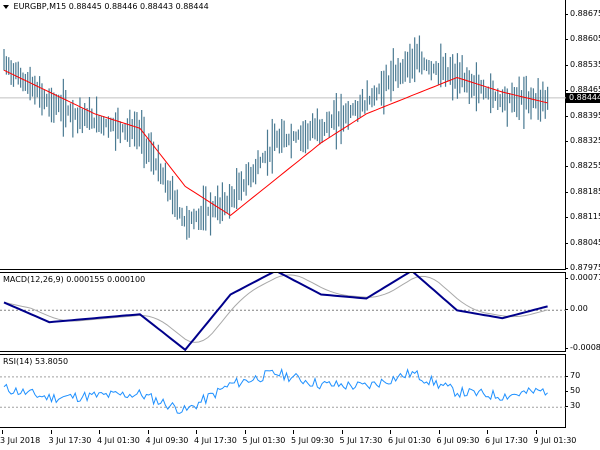 This screenshot has width=600, height=450. What do you see at coordinates (585, 115) in the screenshot?
I see `price-axis-tick-label: 0.88395` at bounding box center [585, 115].